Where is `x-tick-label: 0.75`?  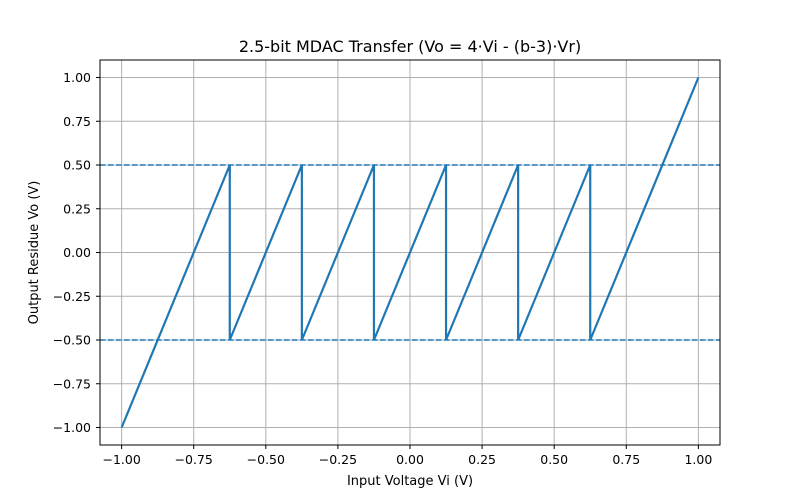
x-tick-label: 0.75 is located at coordinates (626, 459).